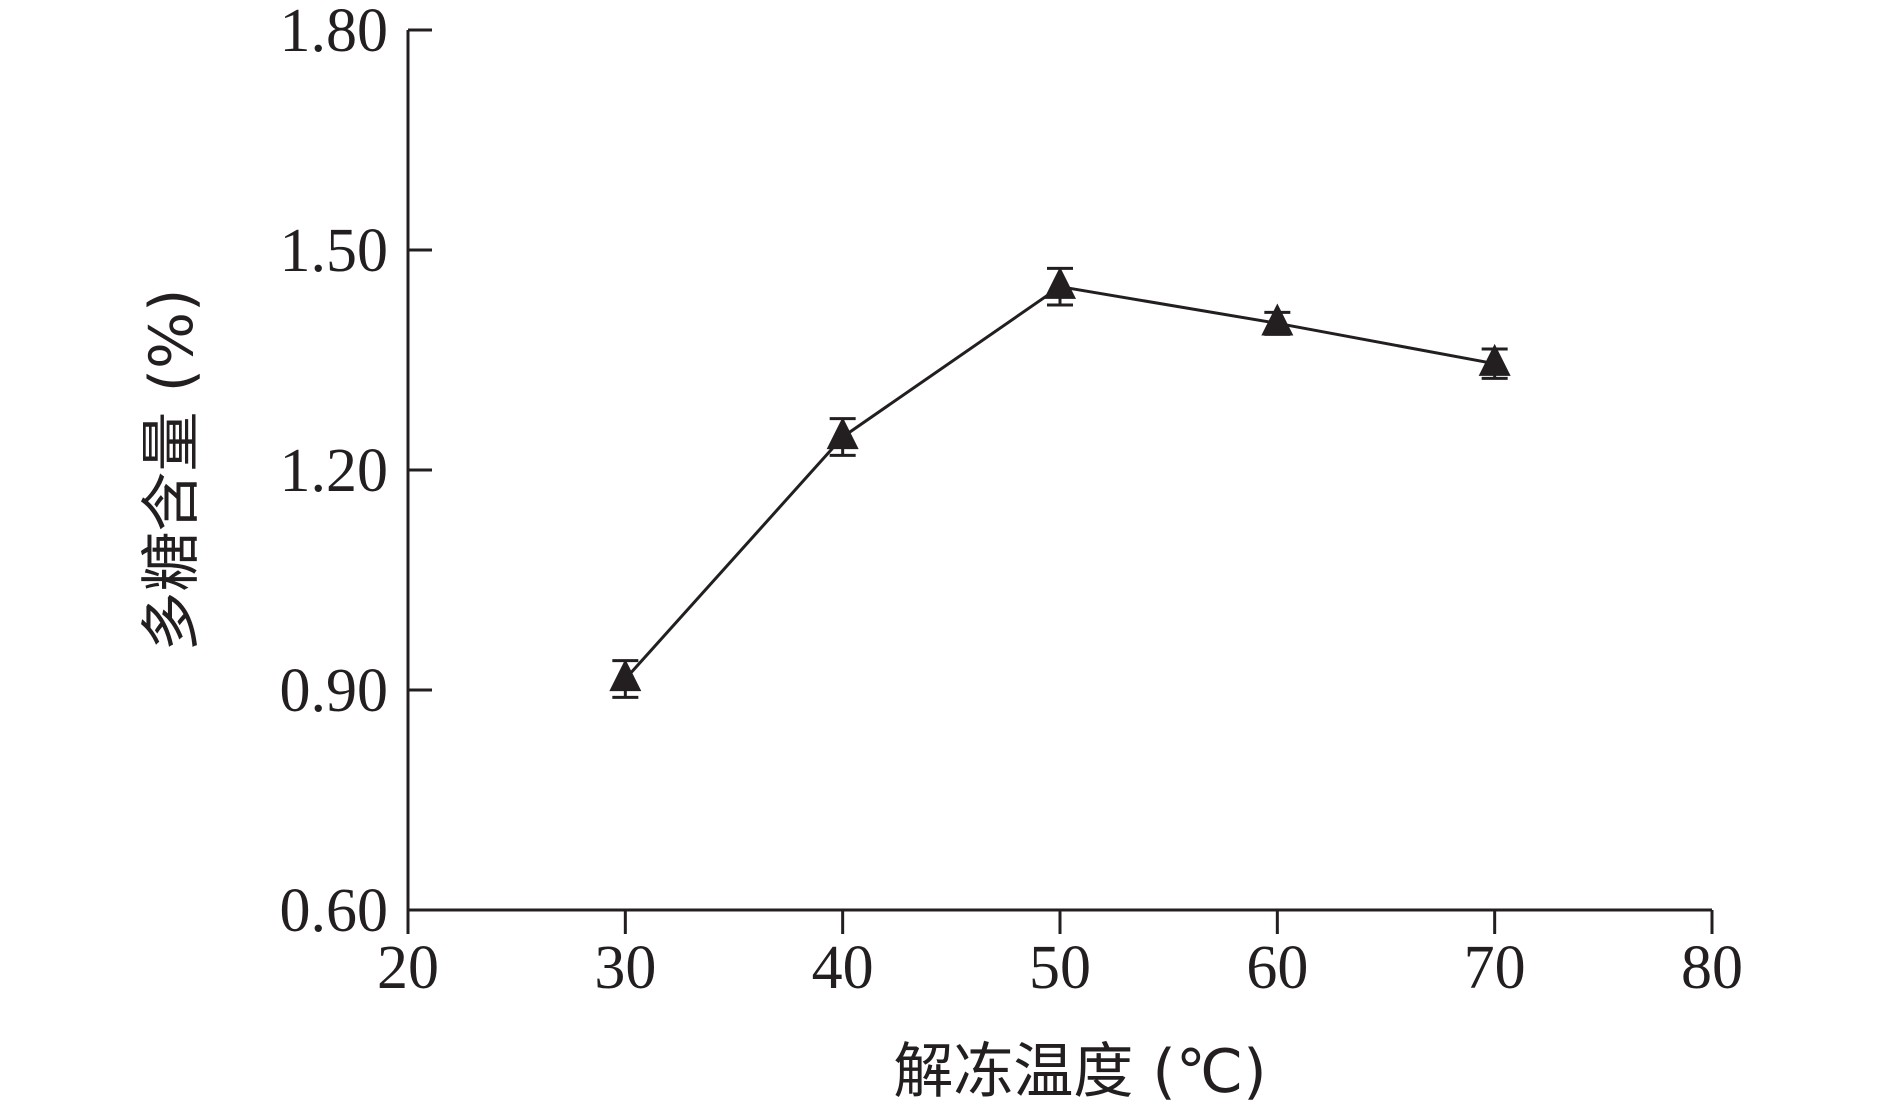  Describe the element at coordinates (334, 691) in the screenshot. I see `y-tick-label: 0.90` at that location.